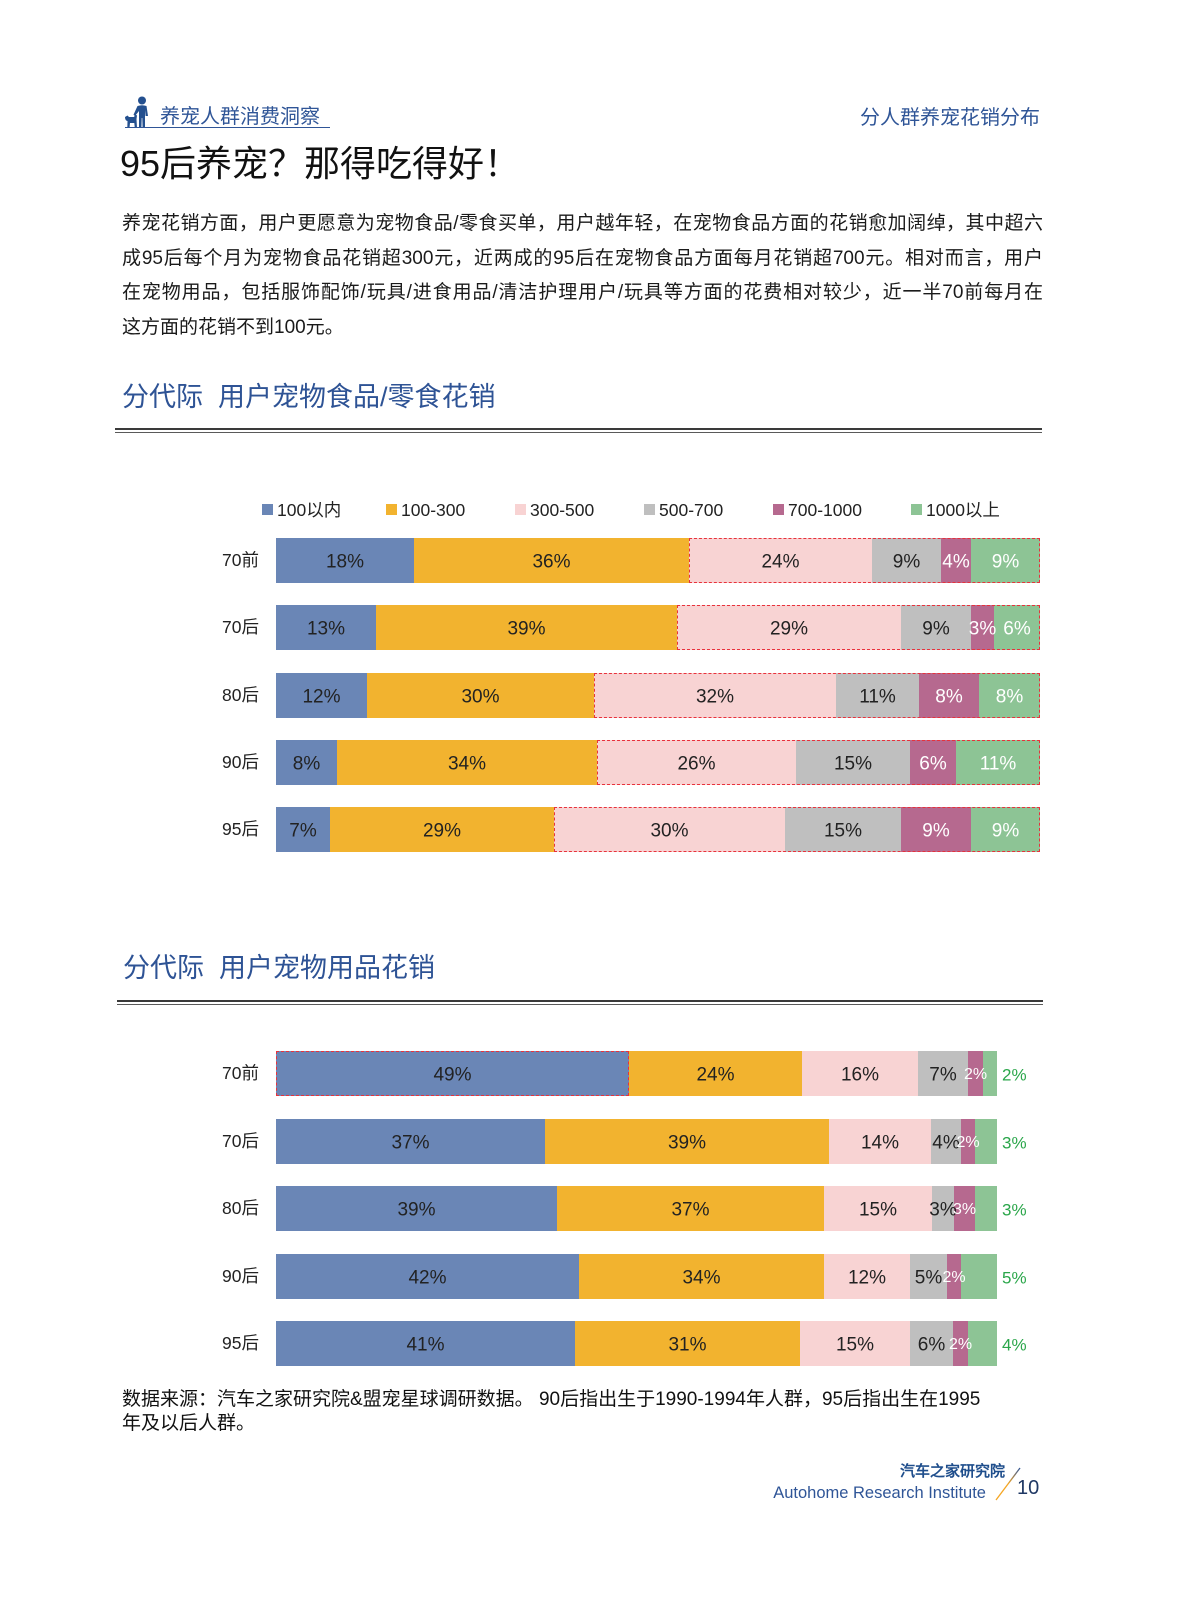 The height and width of the screenshot is (1616, 1190). Describe the element at coordinates (309, 510) in the screenshot. I see `legend-label: 100以内` at that location.